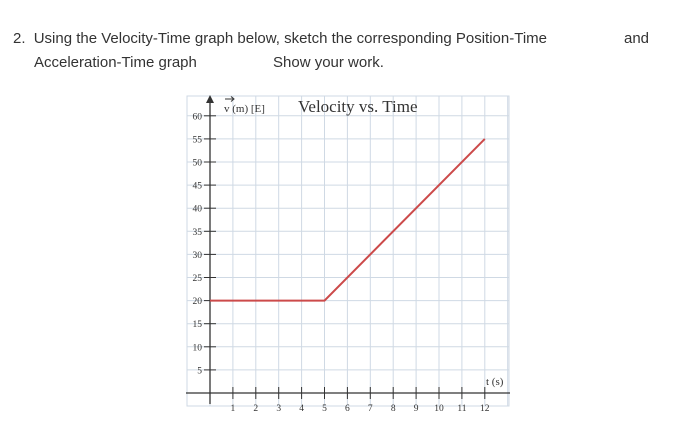 This screenshot has height=434, width=678. I want to click on y-tick-label: 60, so click(198, 117).